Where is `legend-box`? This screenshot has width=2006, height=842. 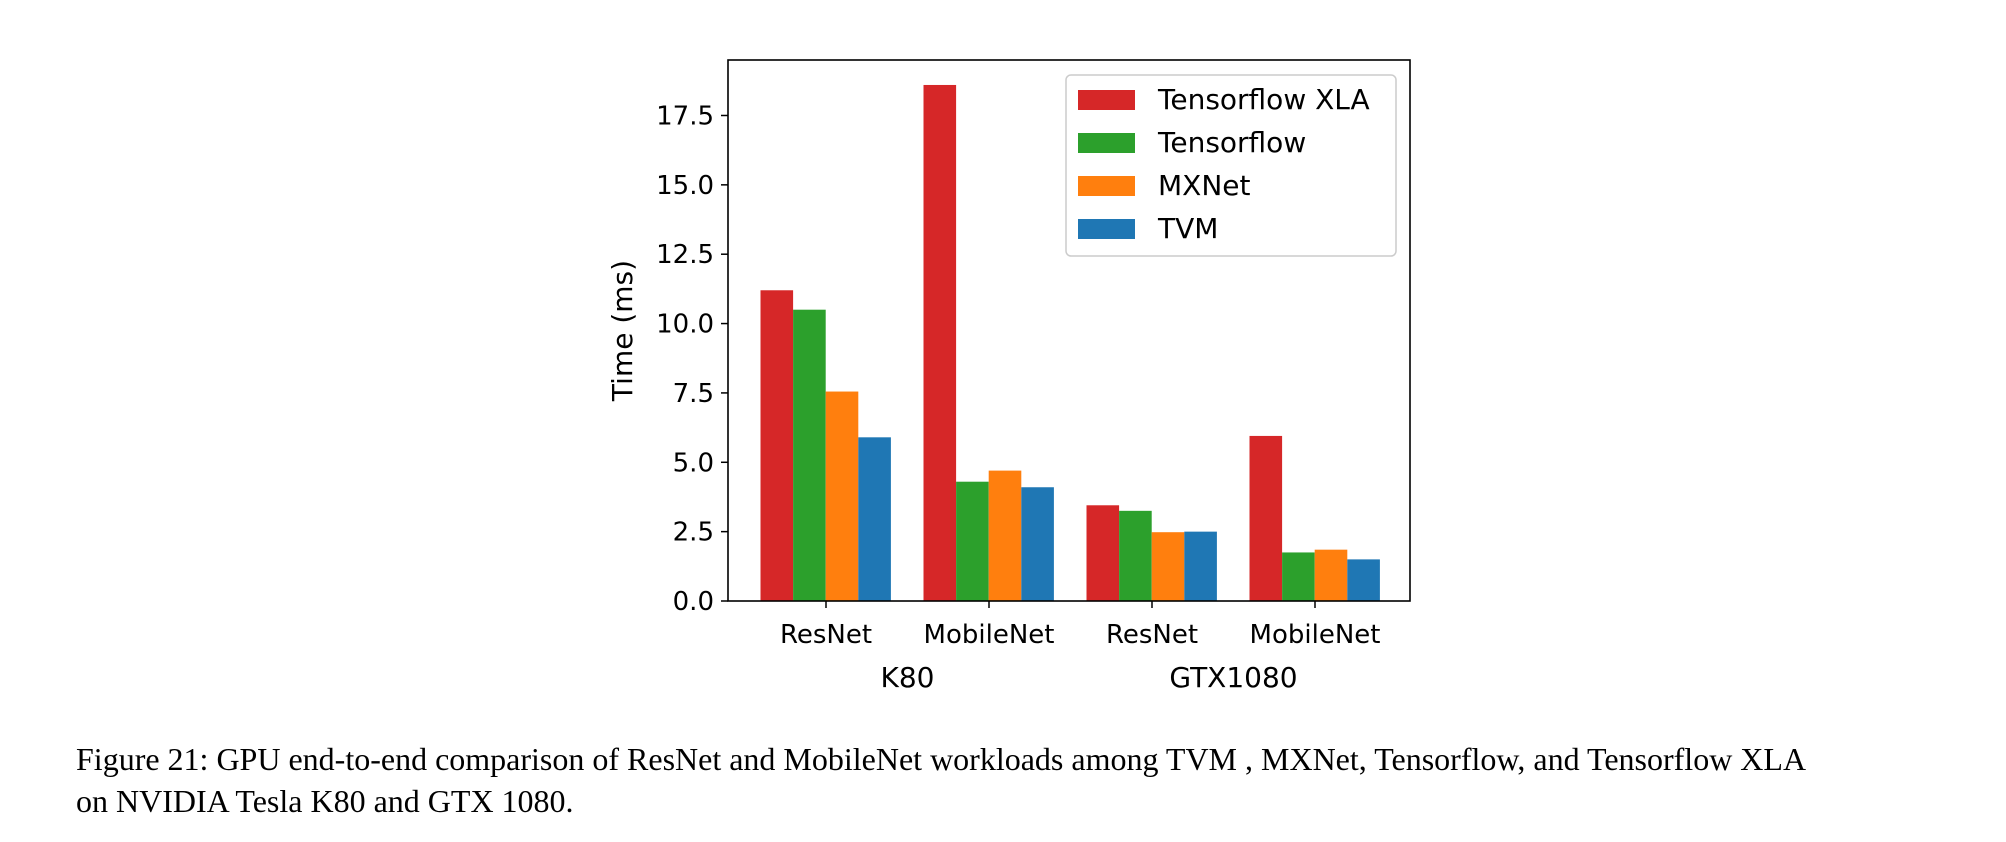
legend-box is located at coordinates (1231, 165).